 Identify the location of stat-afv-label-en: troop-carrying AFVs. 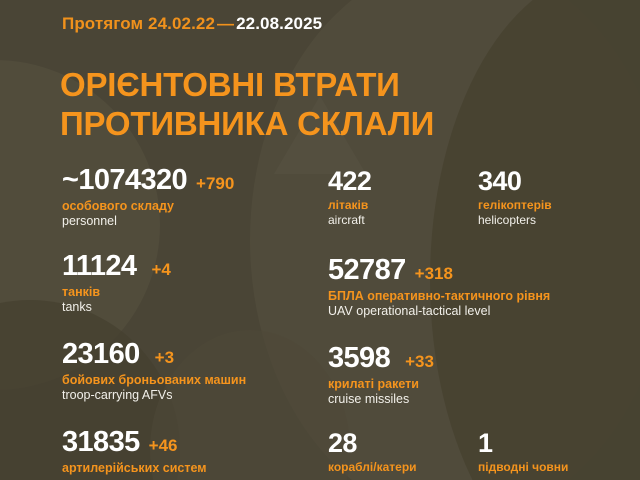
(117, 395).